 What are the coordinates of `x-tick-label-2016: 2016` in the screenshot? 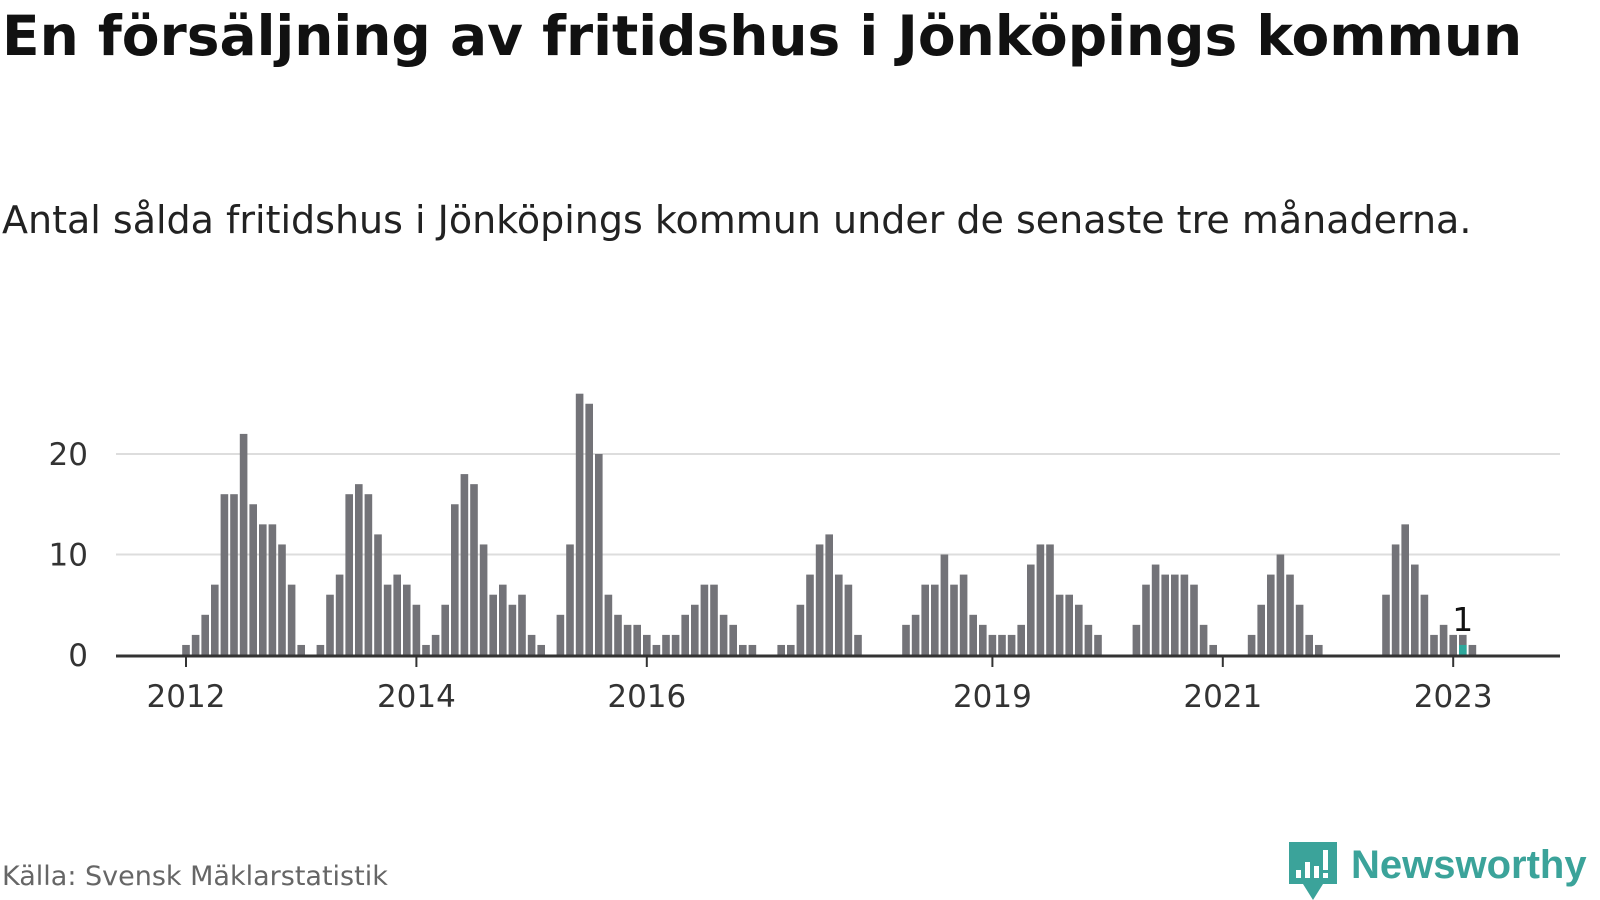 It's located at (646, 697).